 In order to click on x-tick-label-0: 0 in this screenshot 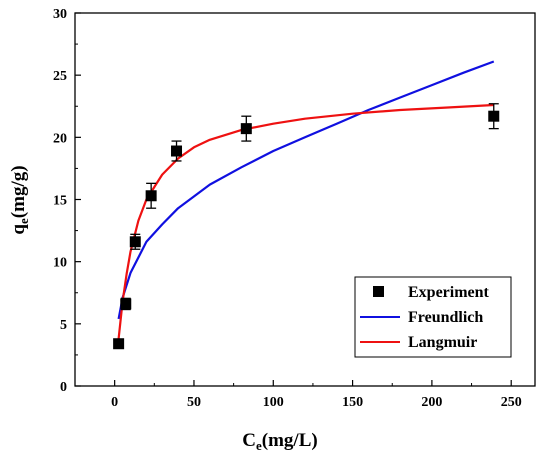, I will do `click(114, 402)`.